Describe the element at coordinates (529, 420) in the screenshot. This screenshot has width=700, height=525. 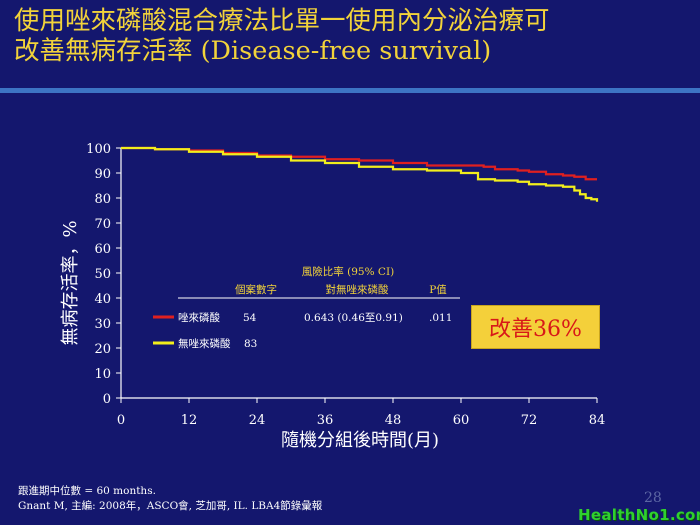
I see `x-tick-label: 72` at that location.